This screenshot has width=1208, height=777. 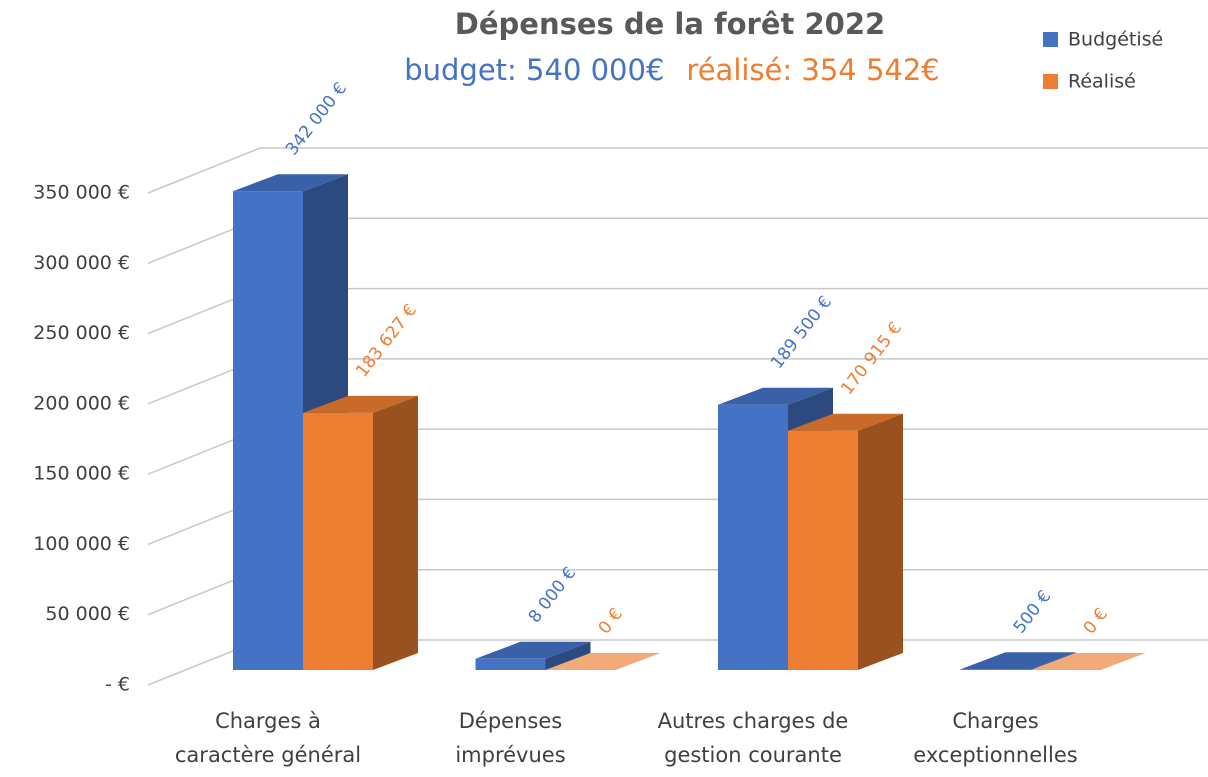 I want to click on y-tick-label: - €, so click(x=117, y=685).